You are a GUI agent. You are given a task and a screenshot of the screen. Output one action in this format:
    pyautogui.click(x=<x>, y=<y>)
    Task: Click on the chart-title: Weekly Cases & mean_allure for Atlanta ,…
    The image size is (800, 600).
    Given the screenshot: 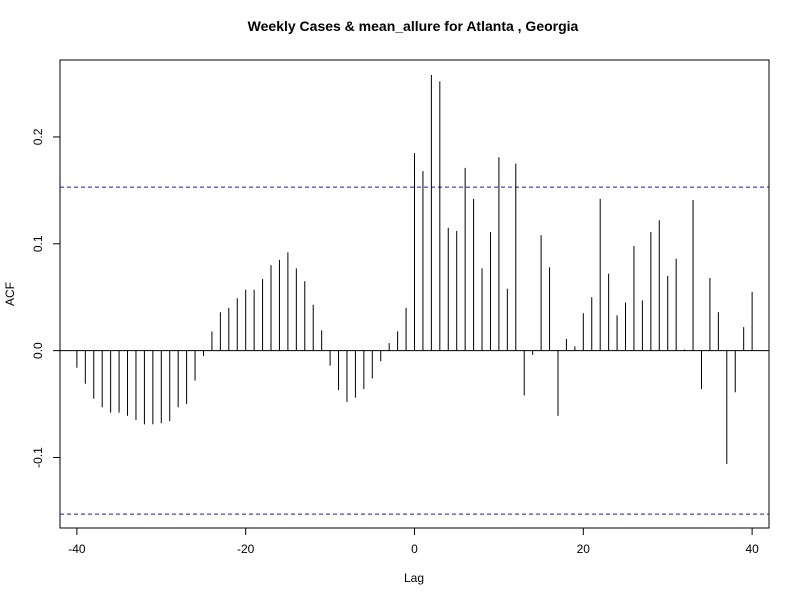 What is the action you would take?
    pyautogui.click(x=413, y=26)
    